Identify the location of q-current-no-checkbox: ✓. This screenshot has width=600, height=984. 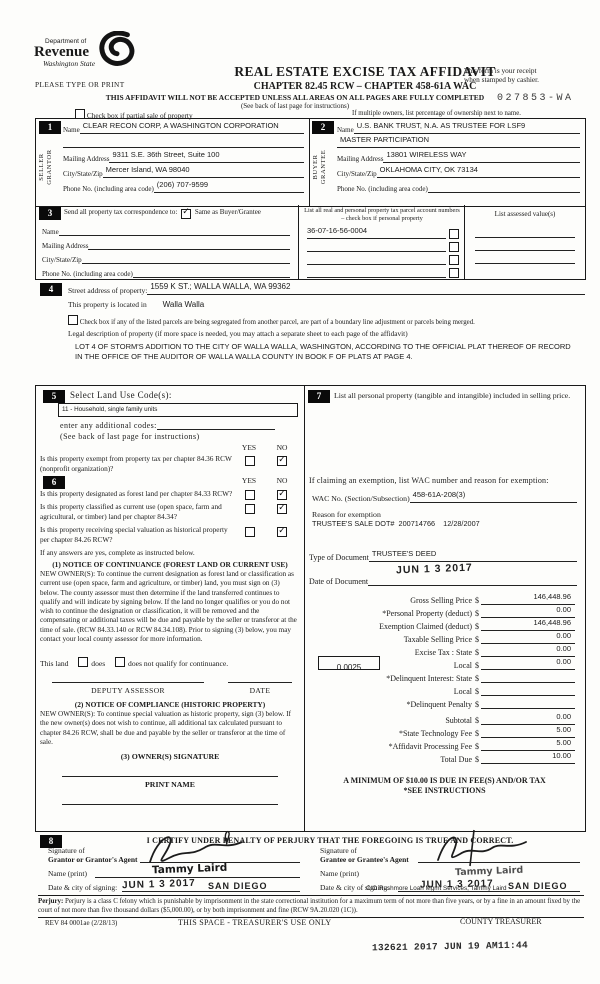
(282, 508).